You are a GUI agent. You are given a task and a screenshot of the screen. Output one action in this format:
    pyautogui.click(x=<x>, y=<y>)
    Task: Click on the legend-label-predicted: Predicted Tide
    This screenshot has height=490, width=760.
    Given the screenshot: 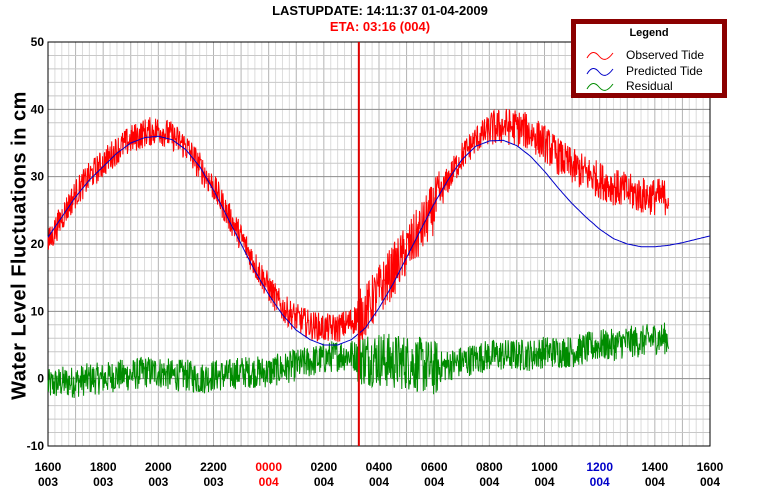 What is the action you would take?
    pyautogui.click(x=664, y=71)
    